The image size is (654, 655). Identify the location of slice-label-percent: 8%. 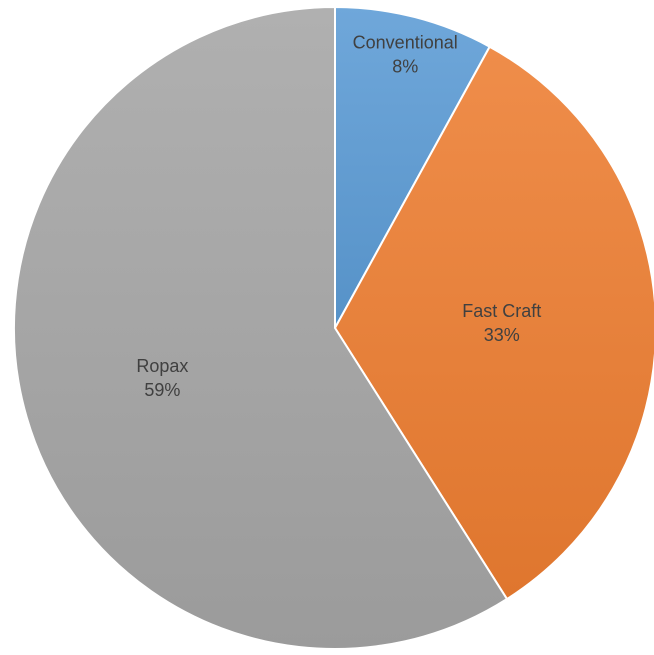
(405, 66).